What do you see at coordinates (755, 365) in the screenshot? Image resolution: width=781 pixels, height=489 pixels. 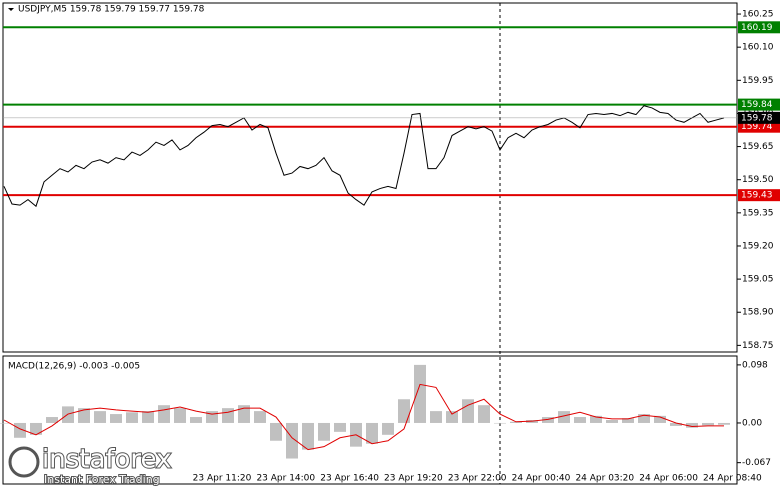 I see `y-tick-label: 0.098` at bounding box center [755, 365].